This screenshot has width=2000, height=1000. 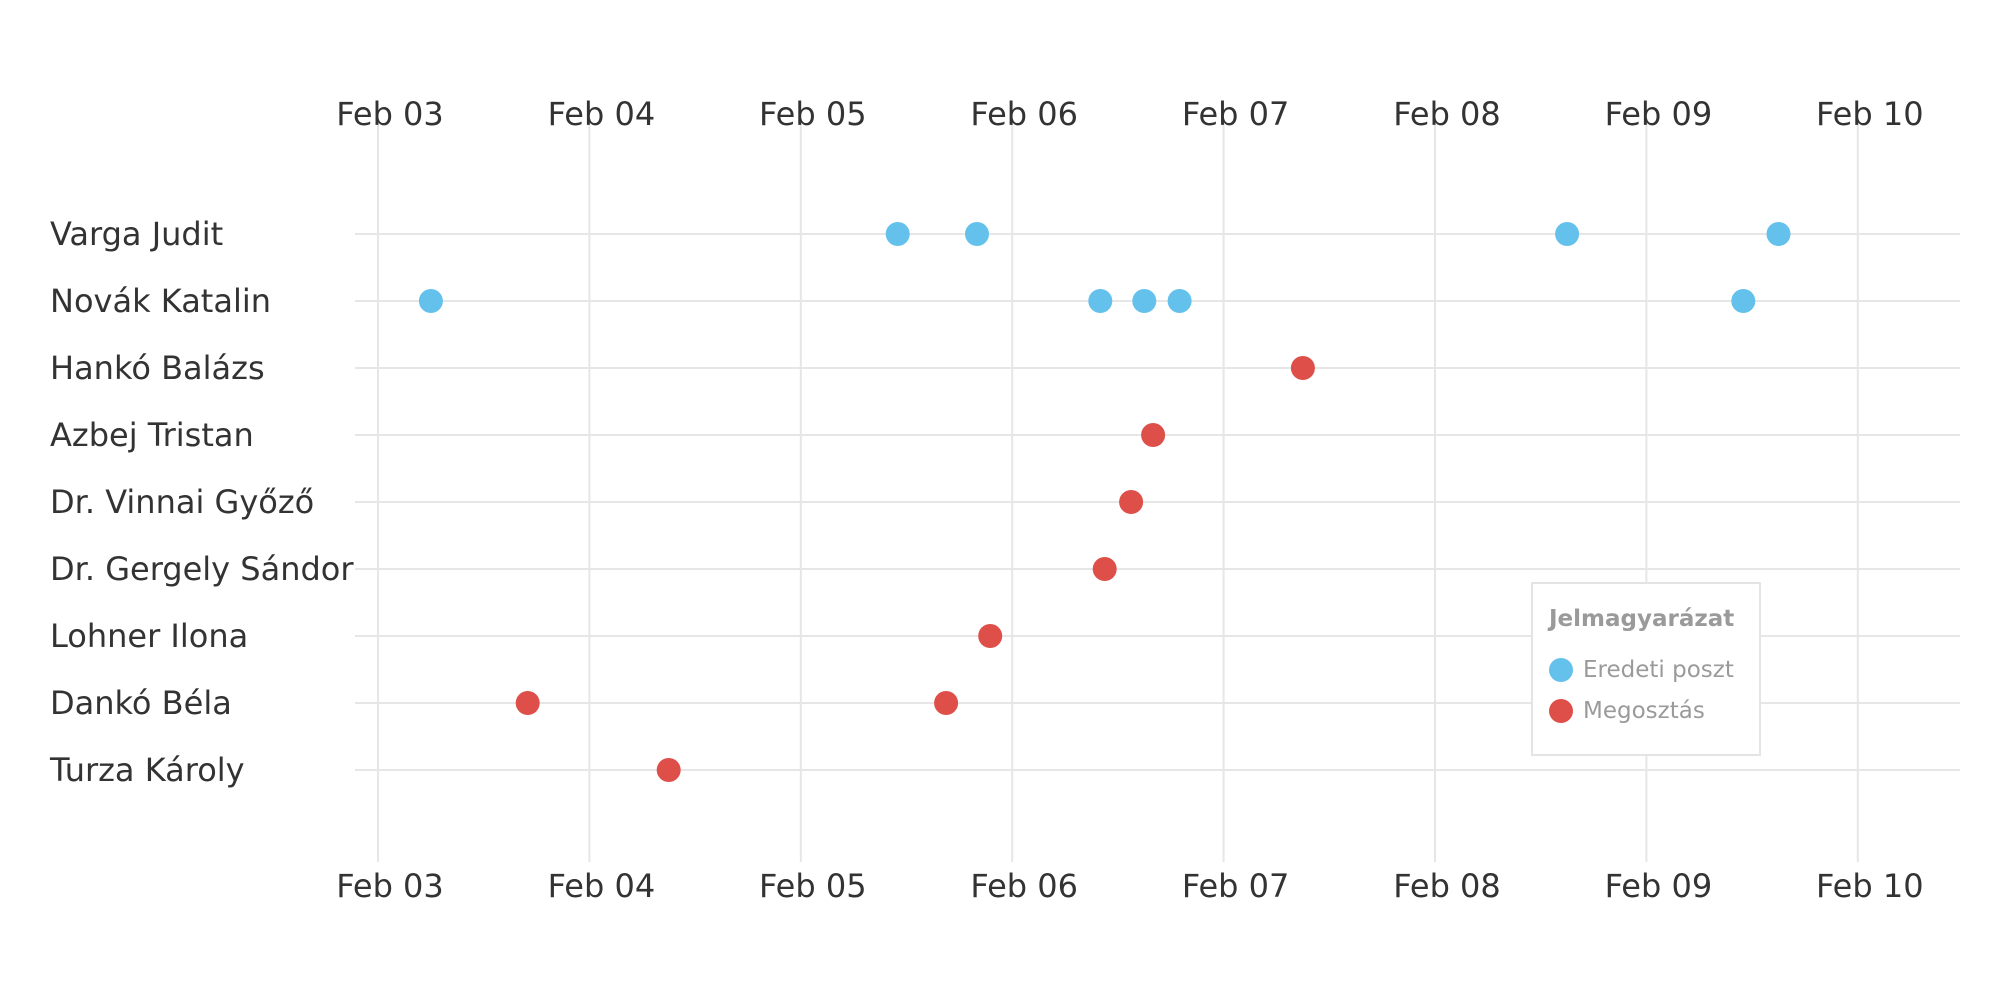 I want to click on legend: Jelmagyarázat Eredeti poszt Megosztás, so click(x=1646, y=669).